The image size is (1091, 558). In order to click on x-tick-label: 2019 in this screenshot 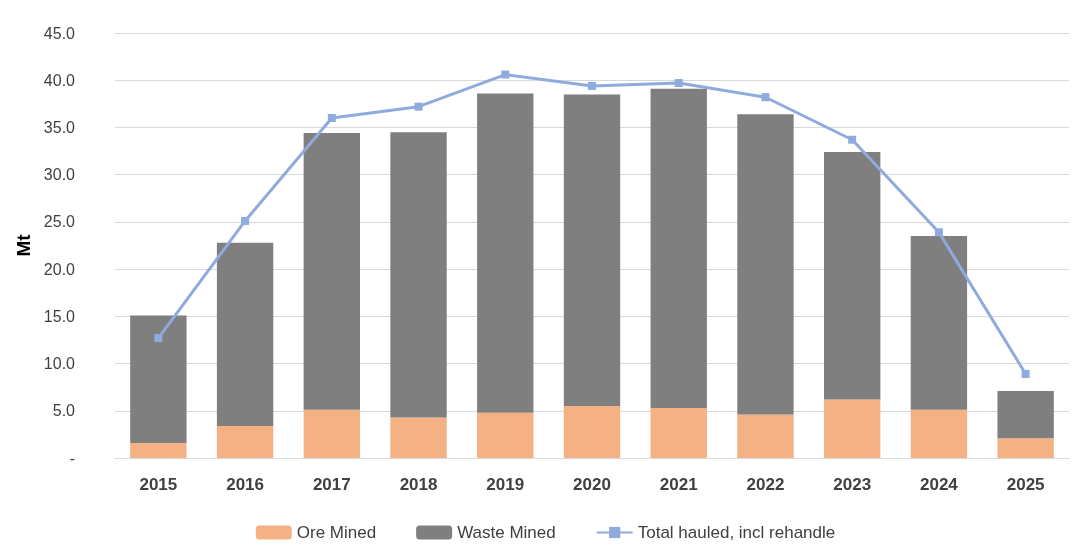, I will do `click(505, 484)`.